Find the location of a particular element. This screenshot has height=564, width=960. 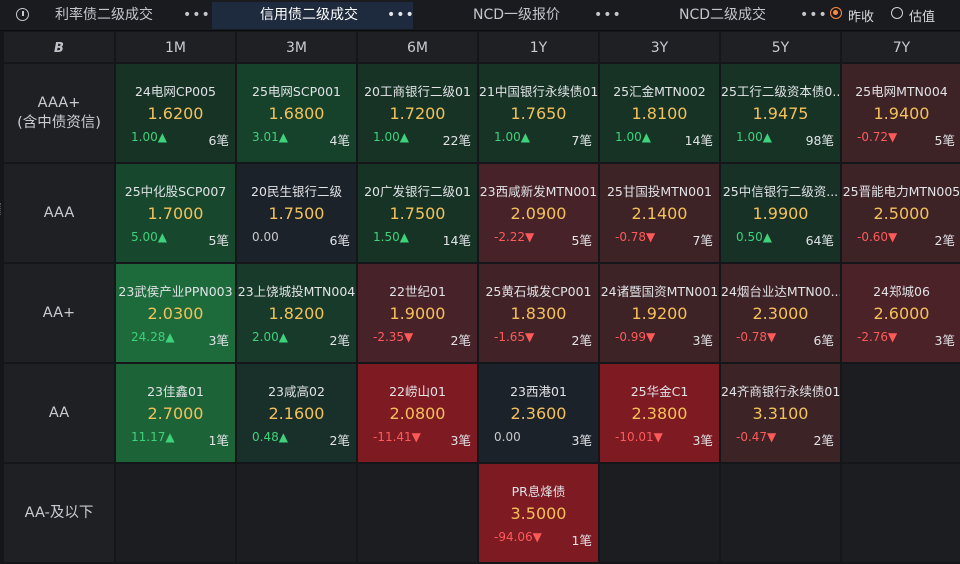

bond-name: 24郑城06 is located at coordinates (901, 291).